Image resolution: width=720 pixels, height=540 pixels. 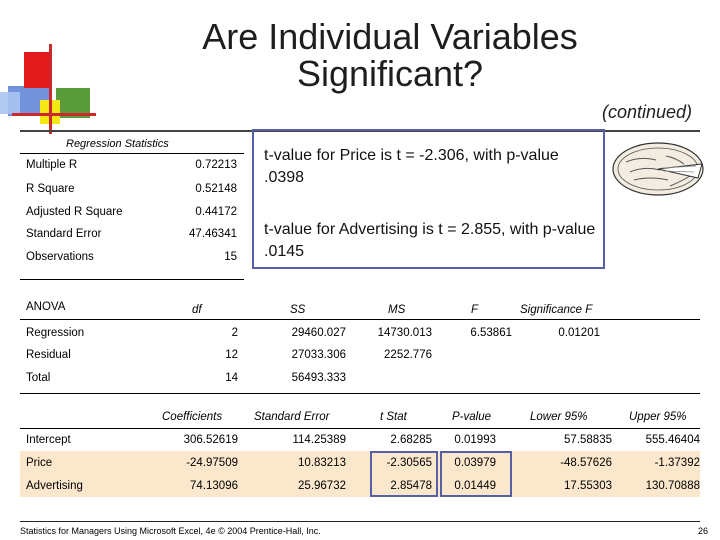 What do you see at coordinates (212, 463) in the screenshot?
I see `coef-cell-coefficient: -24.97509` at bounding box center [212, 463].